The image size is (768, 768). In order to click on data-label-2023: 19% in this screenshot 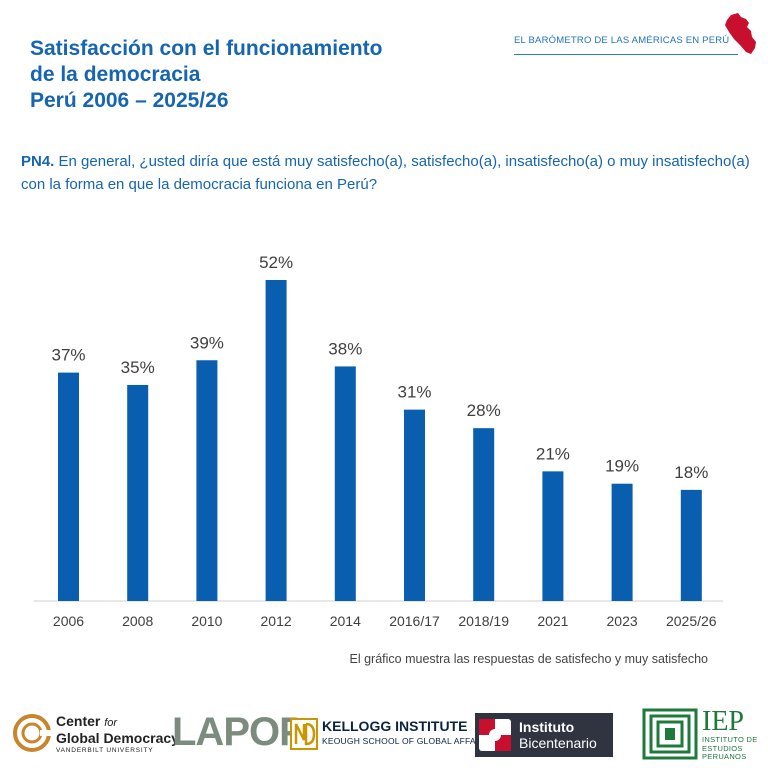, I will do `click(622, 466)`.